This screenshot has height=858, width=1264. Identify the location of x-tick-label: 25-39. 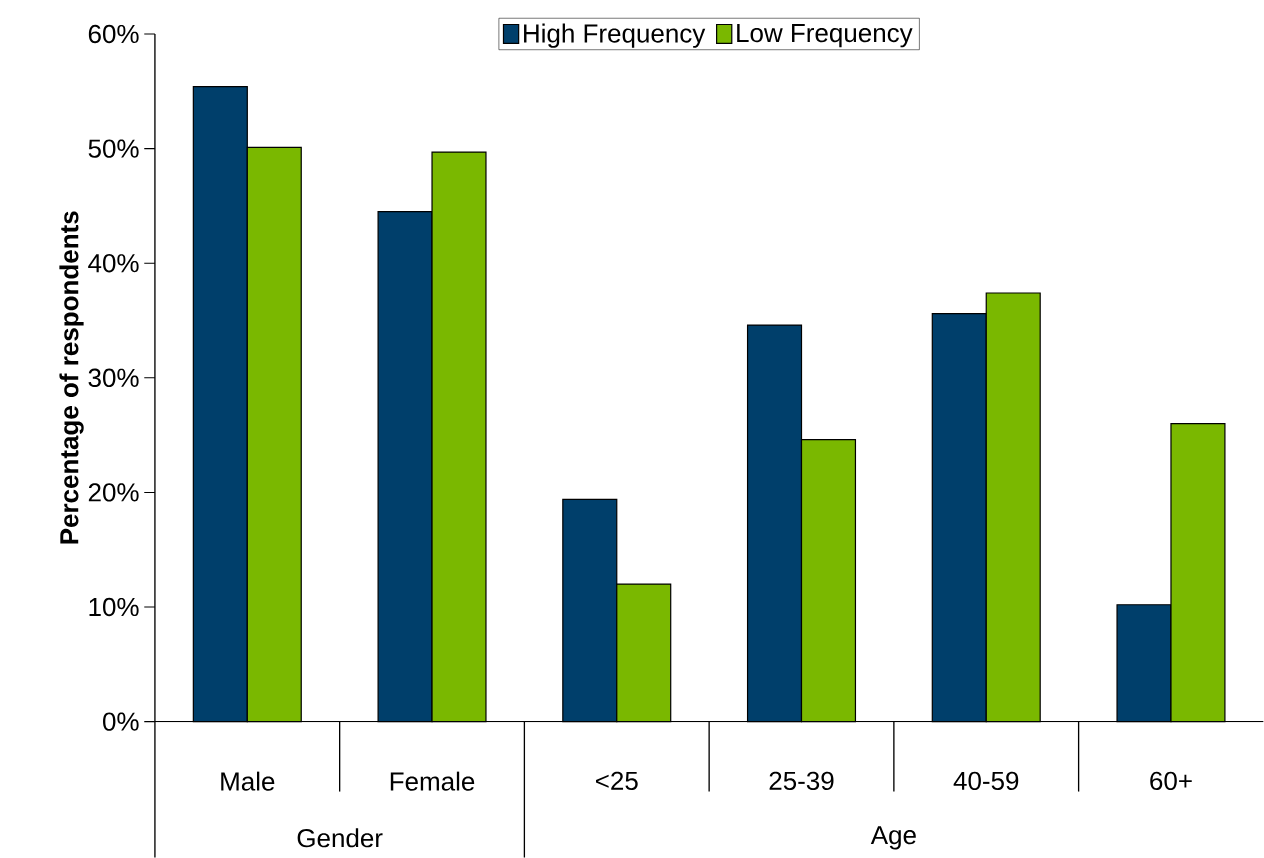
(801, 780).